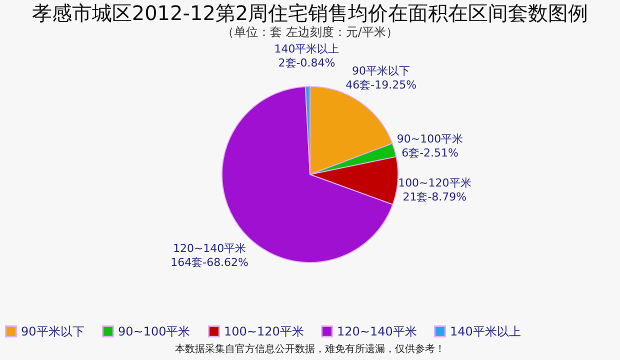  What do you see at coordinates (430, 153) in the screenshot?
I see `data-label: 6套-2.51%` at bounding box center [430, 153].